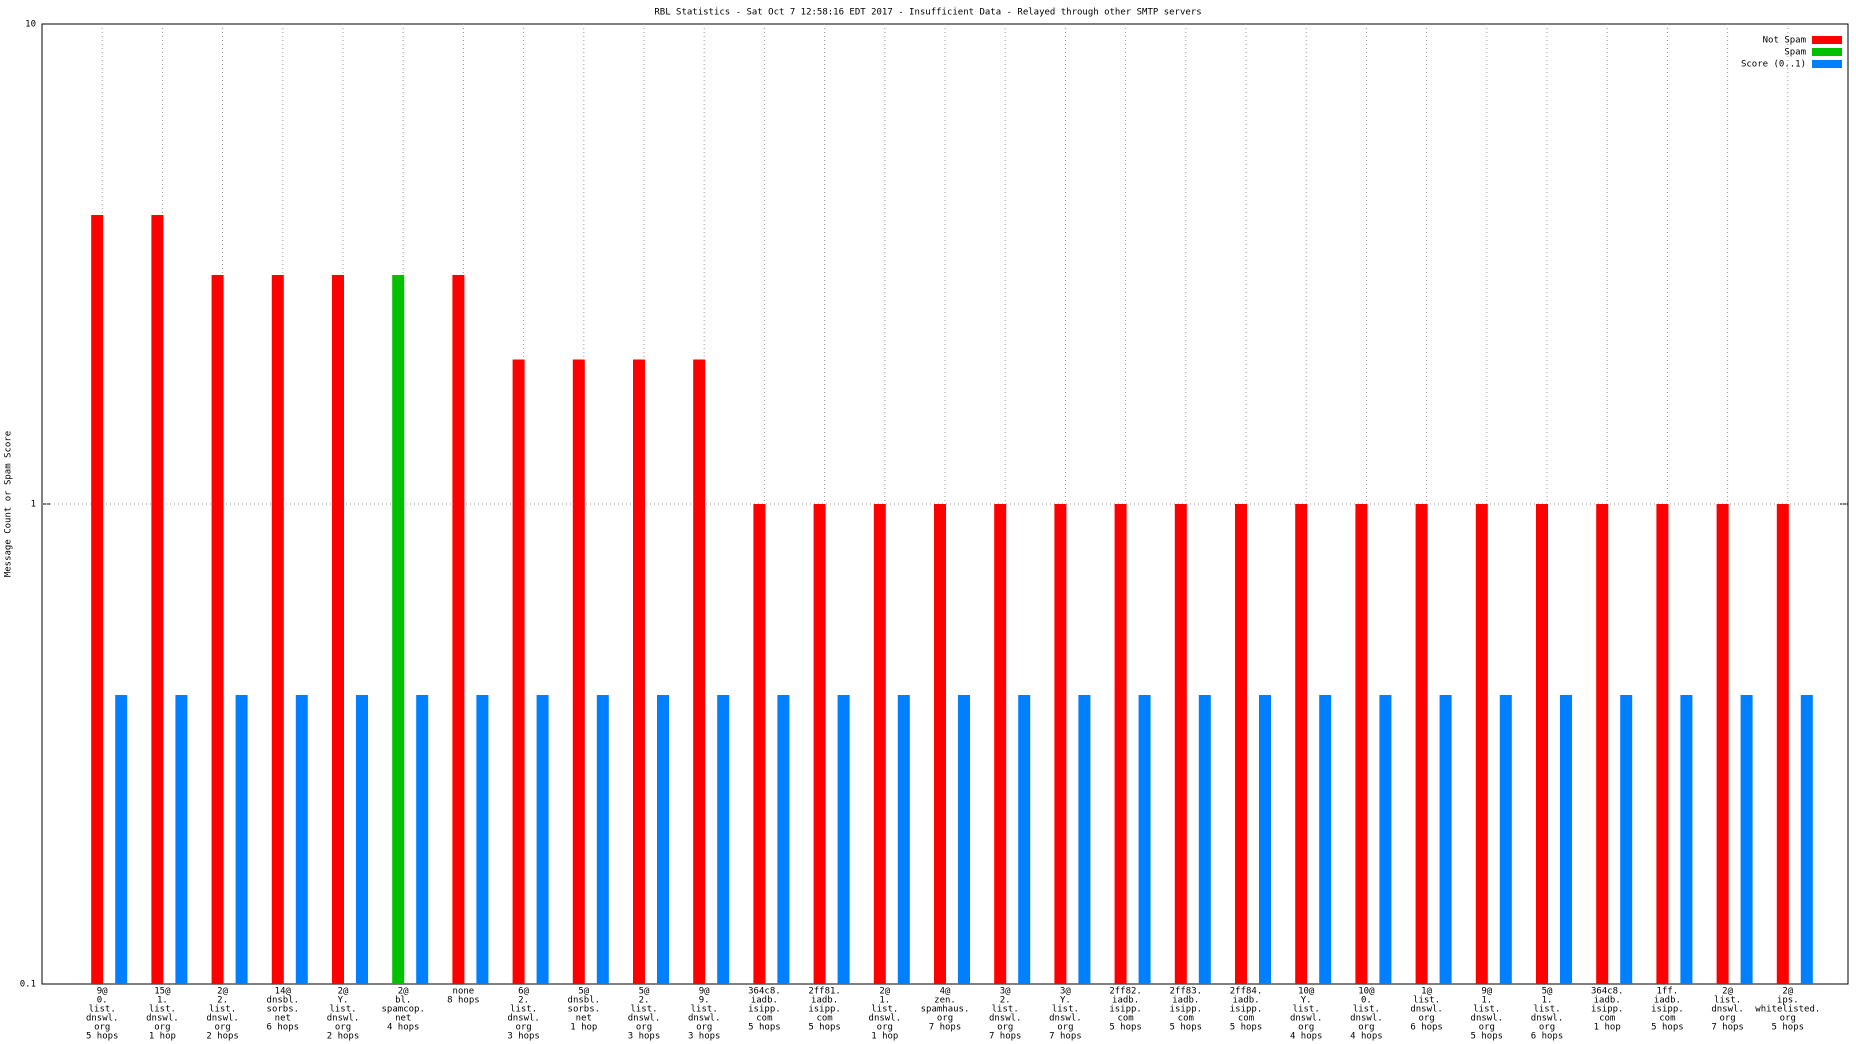 This screenshot has width=1856, height=1044. Describe the element at coordinates (1784, 41) in the screenshot. I see `legend-label: Not Spam` at that location.